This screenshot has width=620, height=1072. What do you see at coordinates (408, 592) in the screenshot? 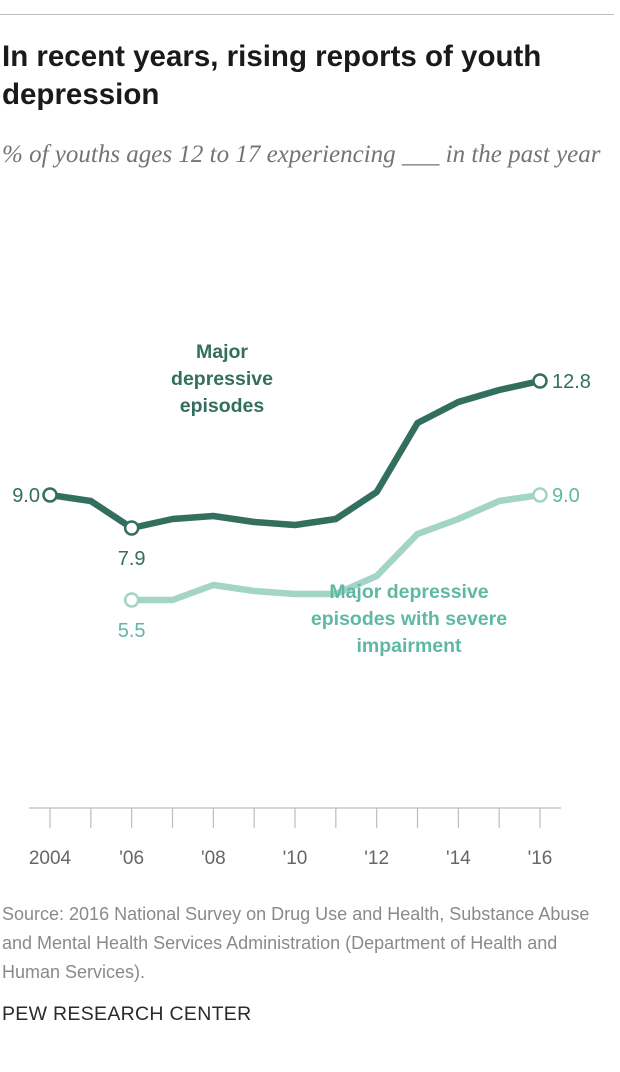
I see `series-label: Major depressive` at bounding box center [408, 592].